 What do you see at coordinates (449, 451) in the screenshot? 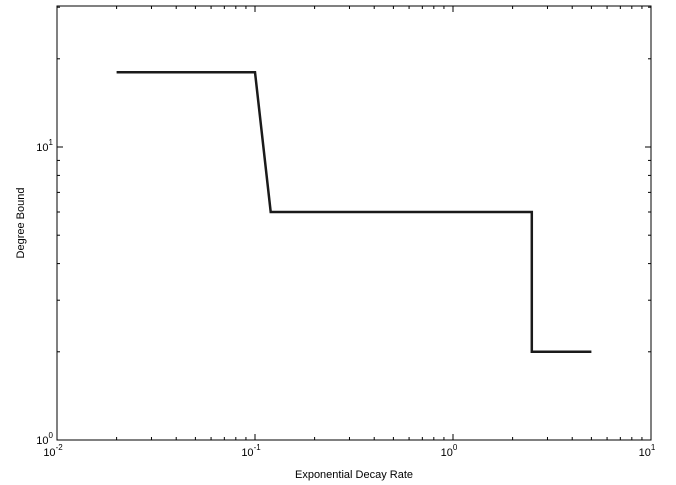
I see `x-tick-label: 10⁰` at bounding box center [449, 451].